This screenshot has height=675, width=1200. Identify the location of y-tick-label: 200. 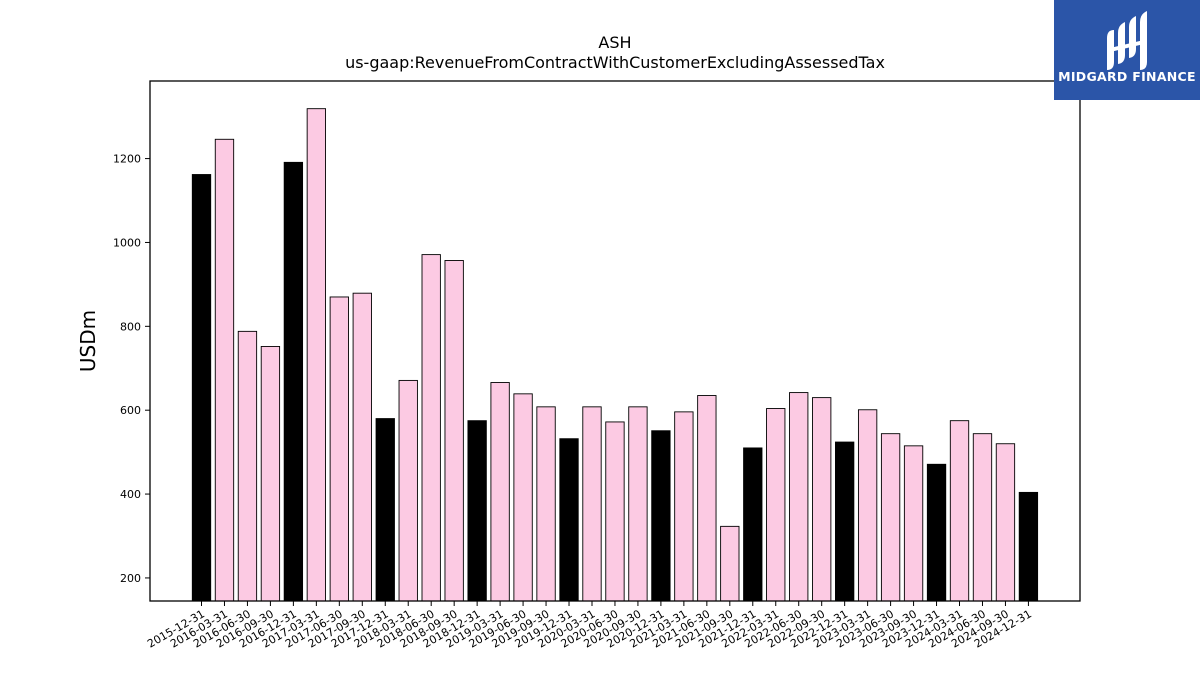
(130, 578).